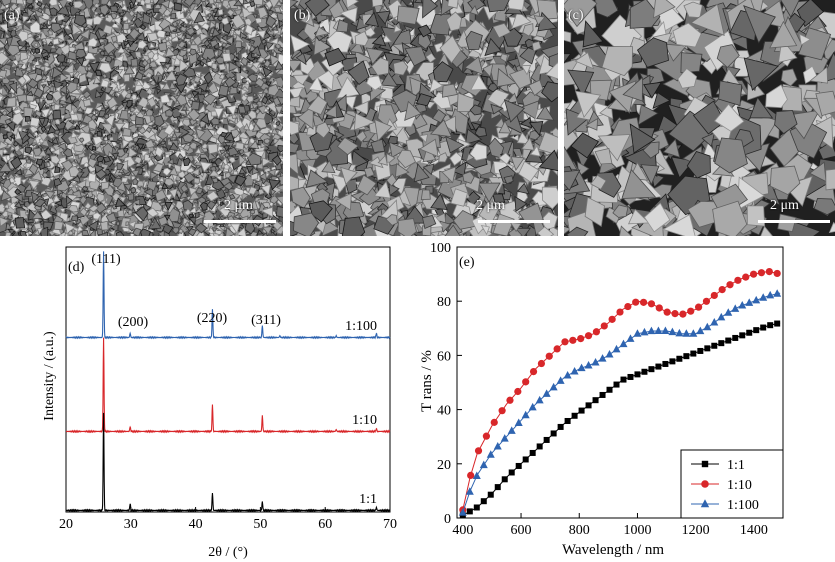 The width and height of the screenshot is (835, 562). I want to click on trans-legend: 1:1 1:10 1:100, so click(732, 484).